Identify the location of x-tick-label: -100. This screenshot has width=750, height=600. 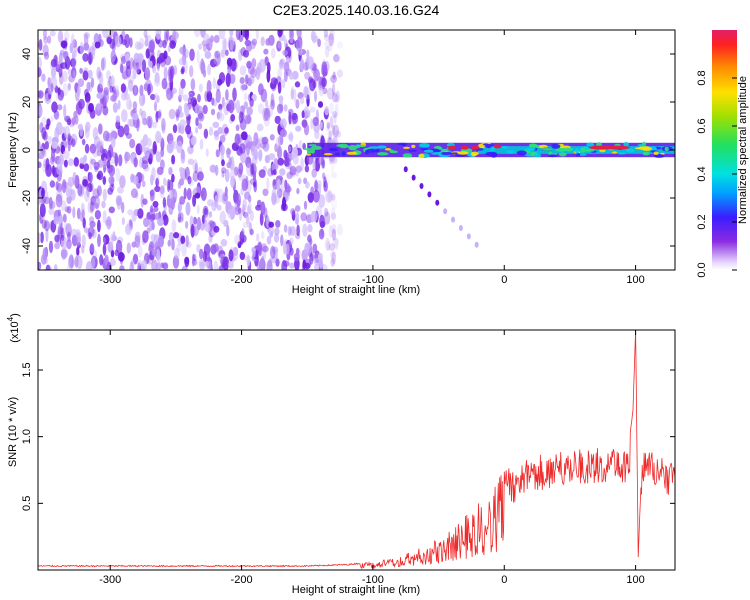
(373, 280).